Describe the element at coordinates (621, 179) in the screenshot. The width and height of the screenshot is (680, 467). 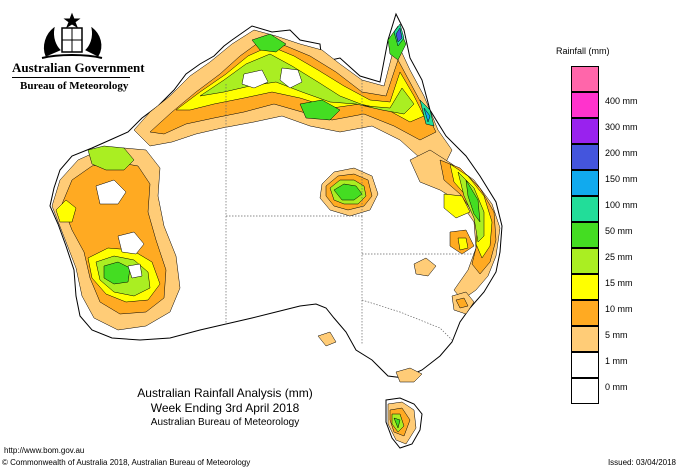
I see `legend-label: 150 mm` at that location.